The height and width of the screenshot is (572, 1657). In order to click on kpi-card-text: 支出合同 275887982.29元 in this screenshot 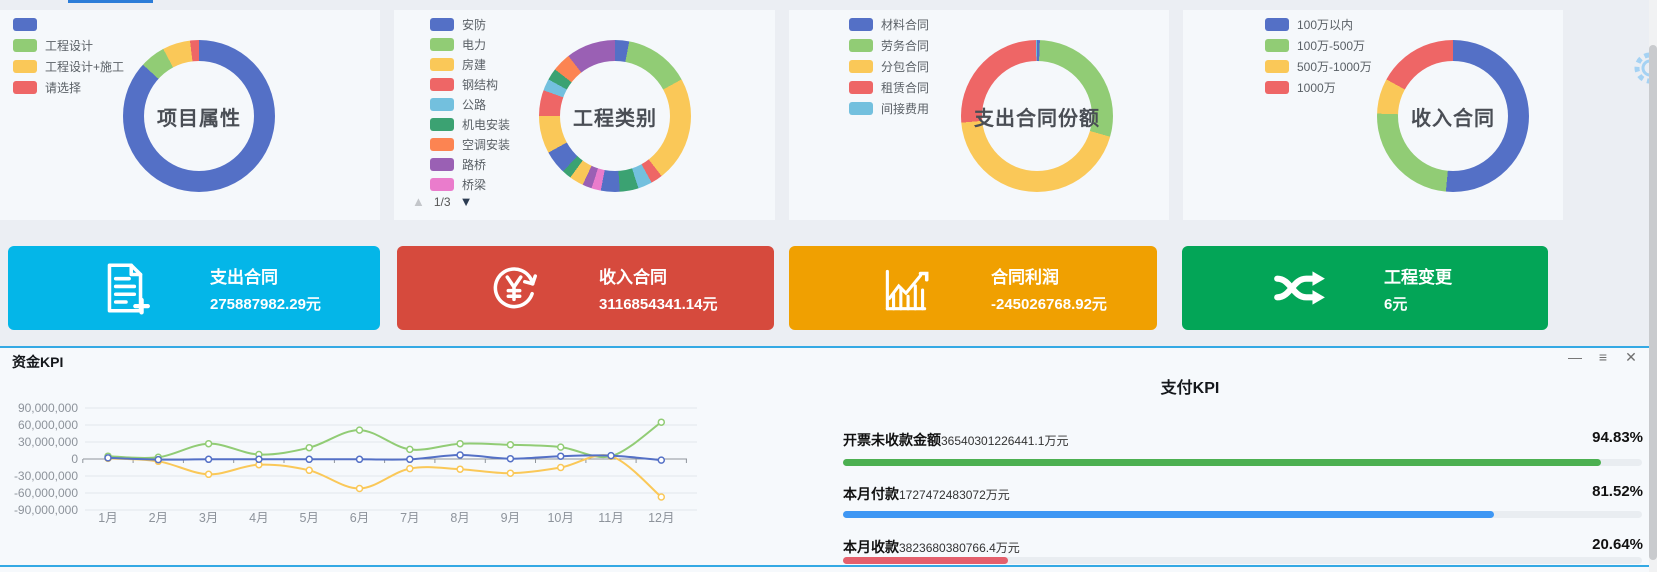, I will do `click(265, 288)`.